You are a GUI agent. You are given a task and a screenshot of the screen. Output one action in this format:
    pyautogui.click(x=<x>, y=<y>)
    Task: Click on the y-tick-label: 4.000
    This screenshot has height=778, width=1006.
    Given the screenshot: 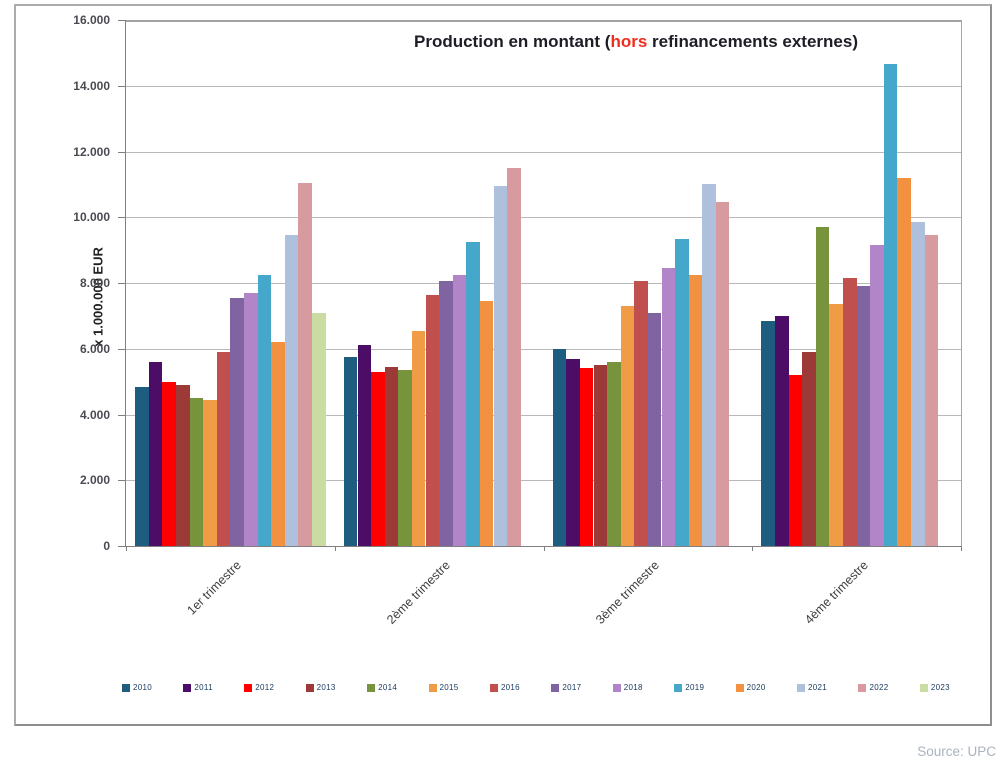 What is the action you would take?
    pyautogui.click(x=94, y=415)
    